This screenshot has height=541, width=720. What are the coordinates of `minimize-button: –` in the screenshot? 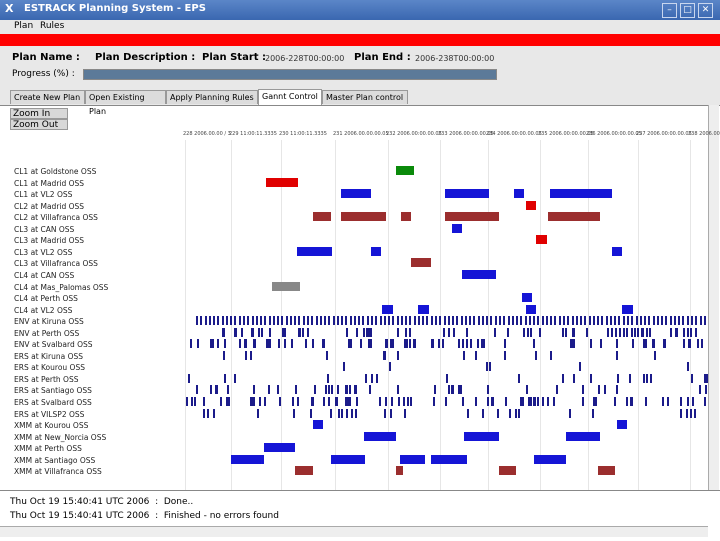 It's located at (669, 10).